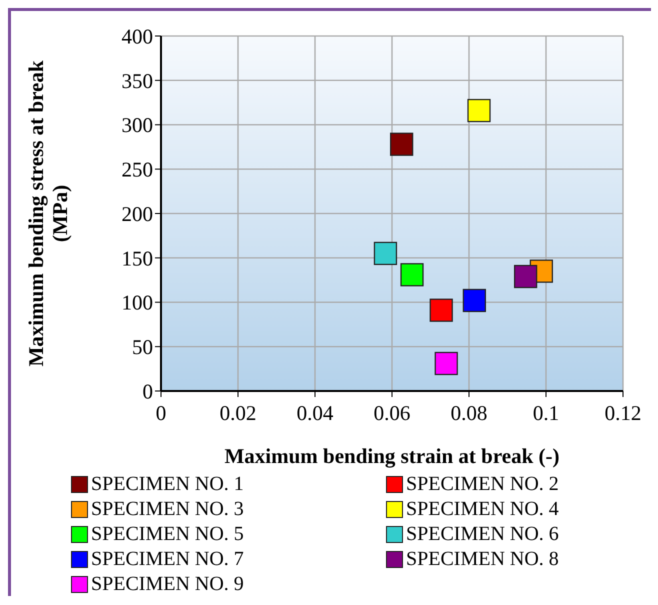 Image resolution: width=658 pixels, height=605 pixels. I want to click on y-tick-label: 300, so click(137, 125).